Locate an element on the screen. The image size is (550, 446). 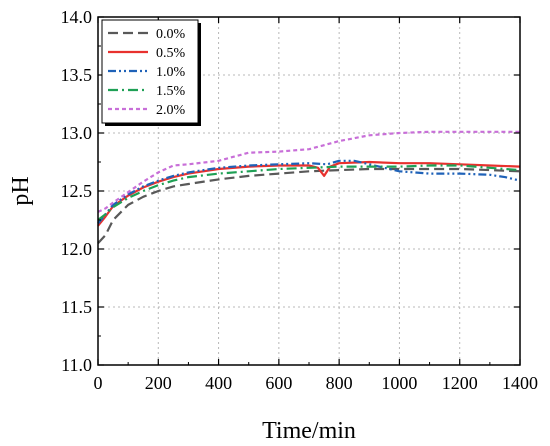
y-tick-label: 13.5 is located at coordinates (77, 75).